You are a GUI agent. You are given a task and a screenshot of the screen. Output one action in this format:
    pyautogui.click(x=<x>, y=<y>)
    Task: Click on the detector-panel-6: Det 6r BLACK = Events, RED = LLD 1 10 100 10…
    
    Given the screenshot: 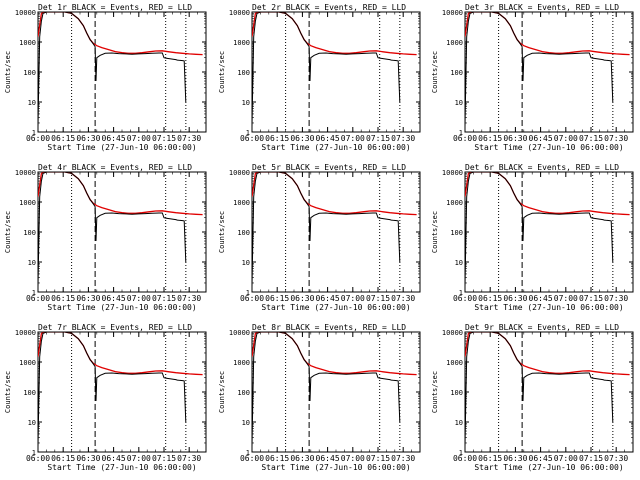 What is the action you would take?
    pyautogui.click(x=532, y=237)
    